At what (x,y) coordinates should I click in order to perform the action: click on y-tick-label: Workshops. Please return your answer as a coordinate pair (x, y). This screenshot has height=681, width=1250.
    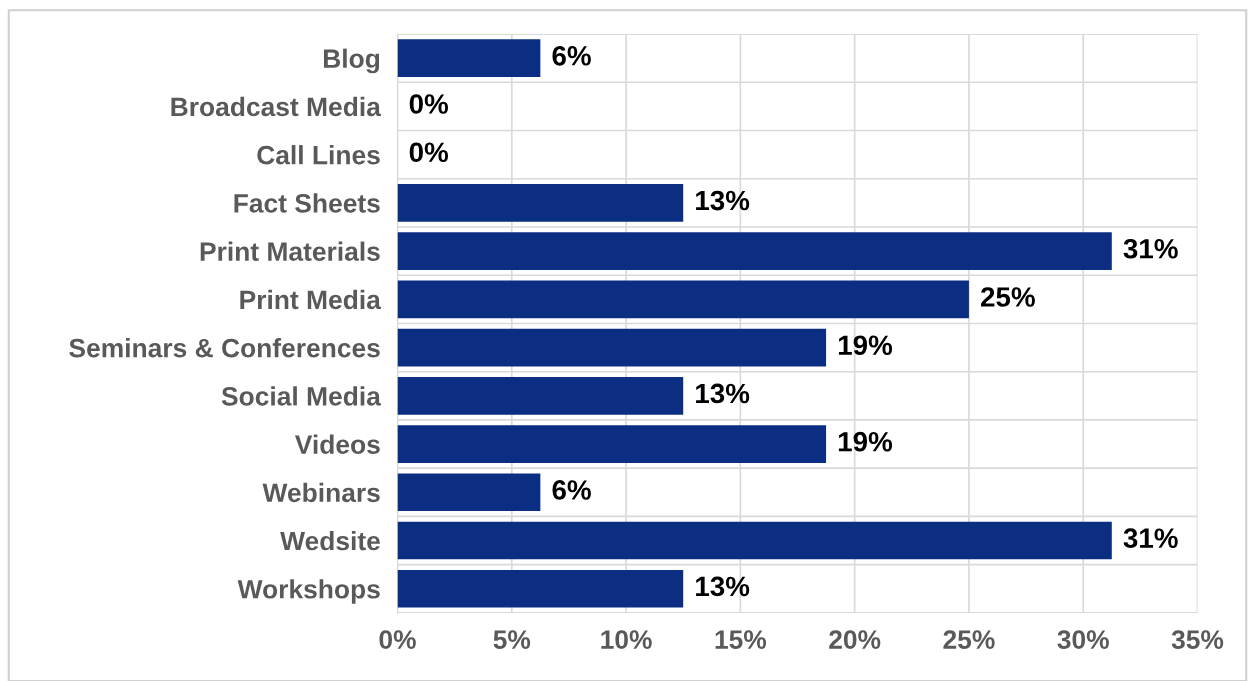
    Looking at the image, I should click on (308, 591).